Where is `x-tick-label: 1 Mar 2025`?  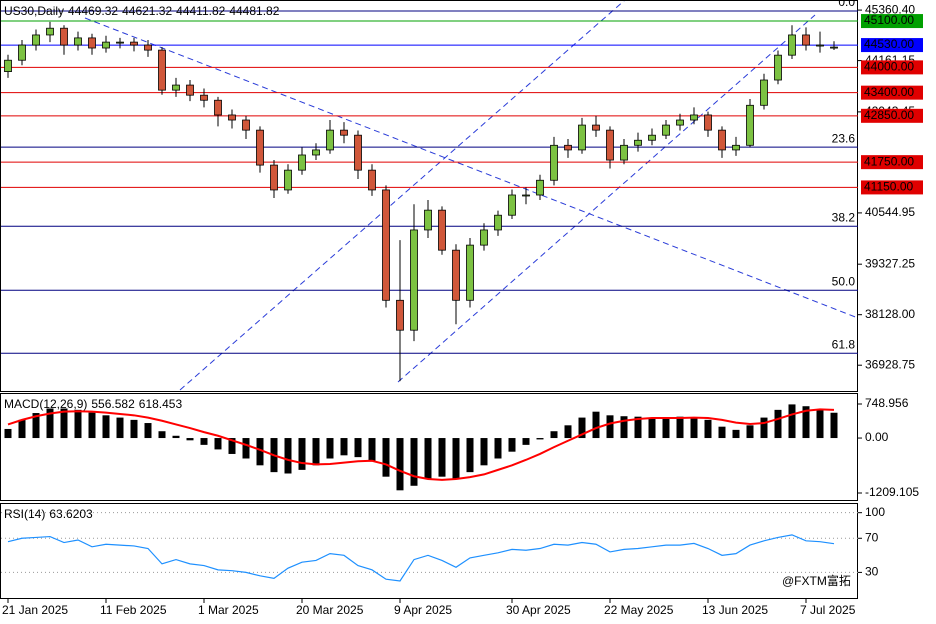 x-tick-label: 1 Mar 2025 is located at coordinates (228, 610).